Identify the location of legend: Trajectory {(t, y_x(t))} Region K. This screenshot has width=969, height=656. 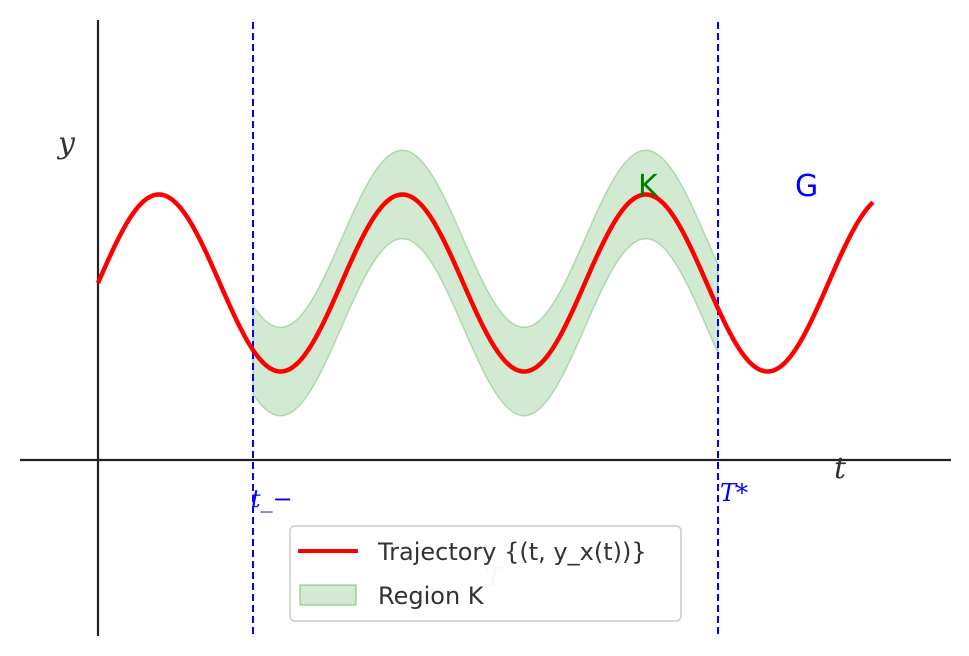
(485, 573).